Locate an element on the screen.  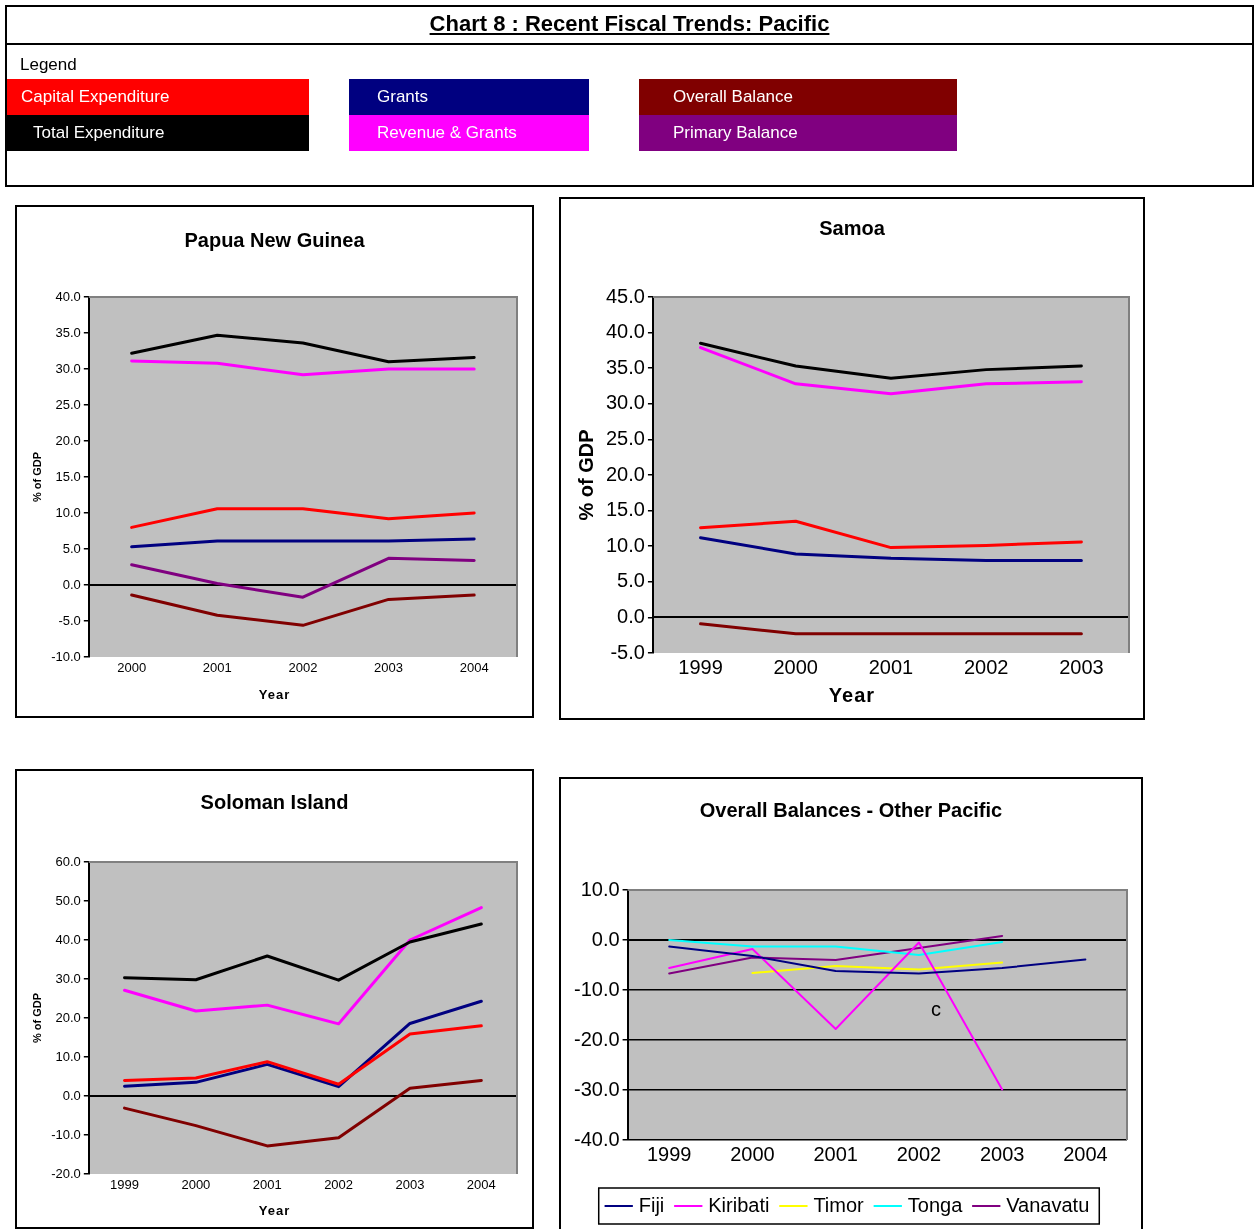
y-tick-label: 50.0 is located at coordinates (68, 900).